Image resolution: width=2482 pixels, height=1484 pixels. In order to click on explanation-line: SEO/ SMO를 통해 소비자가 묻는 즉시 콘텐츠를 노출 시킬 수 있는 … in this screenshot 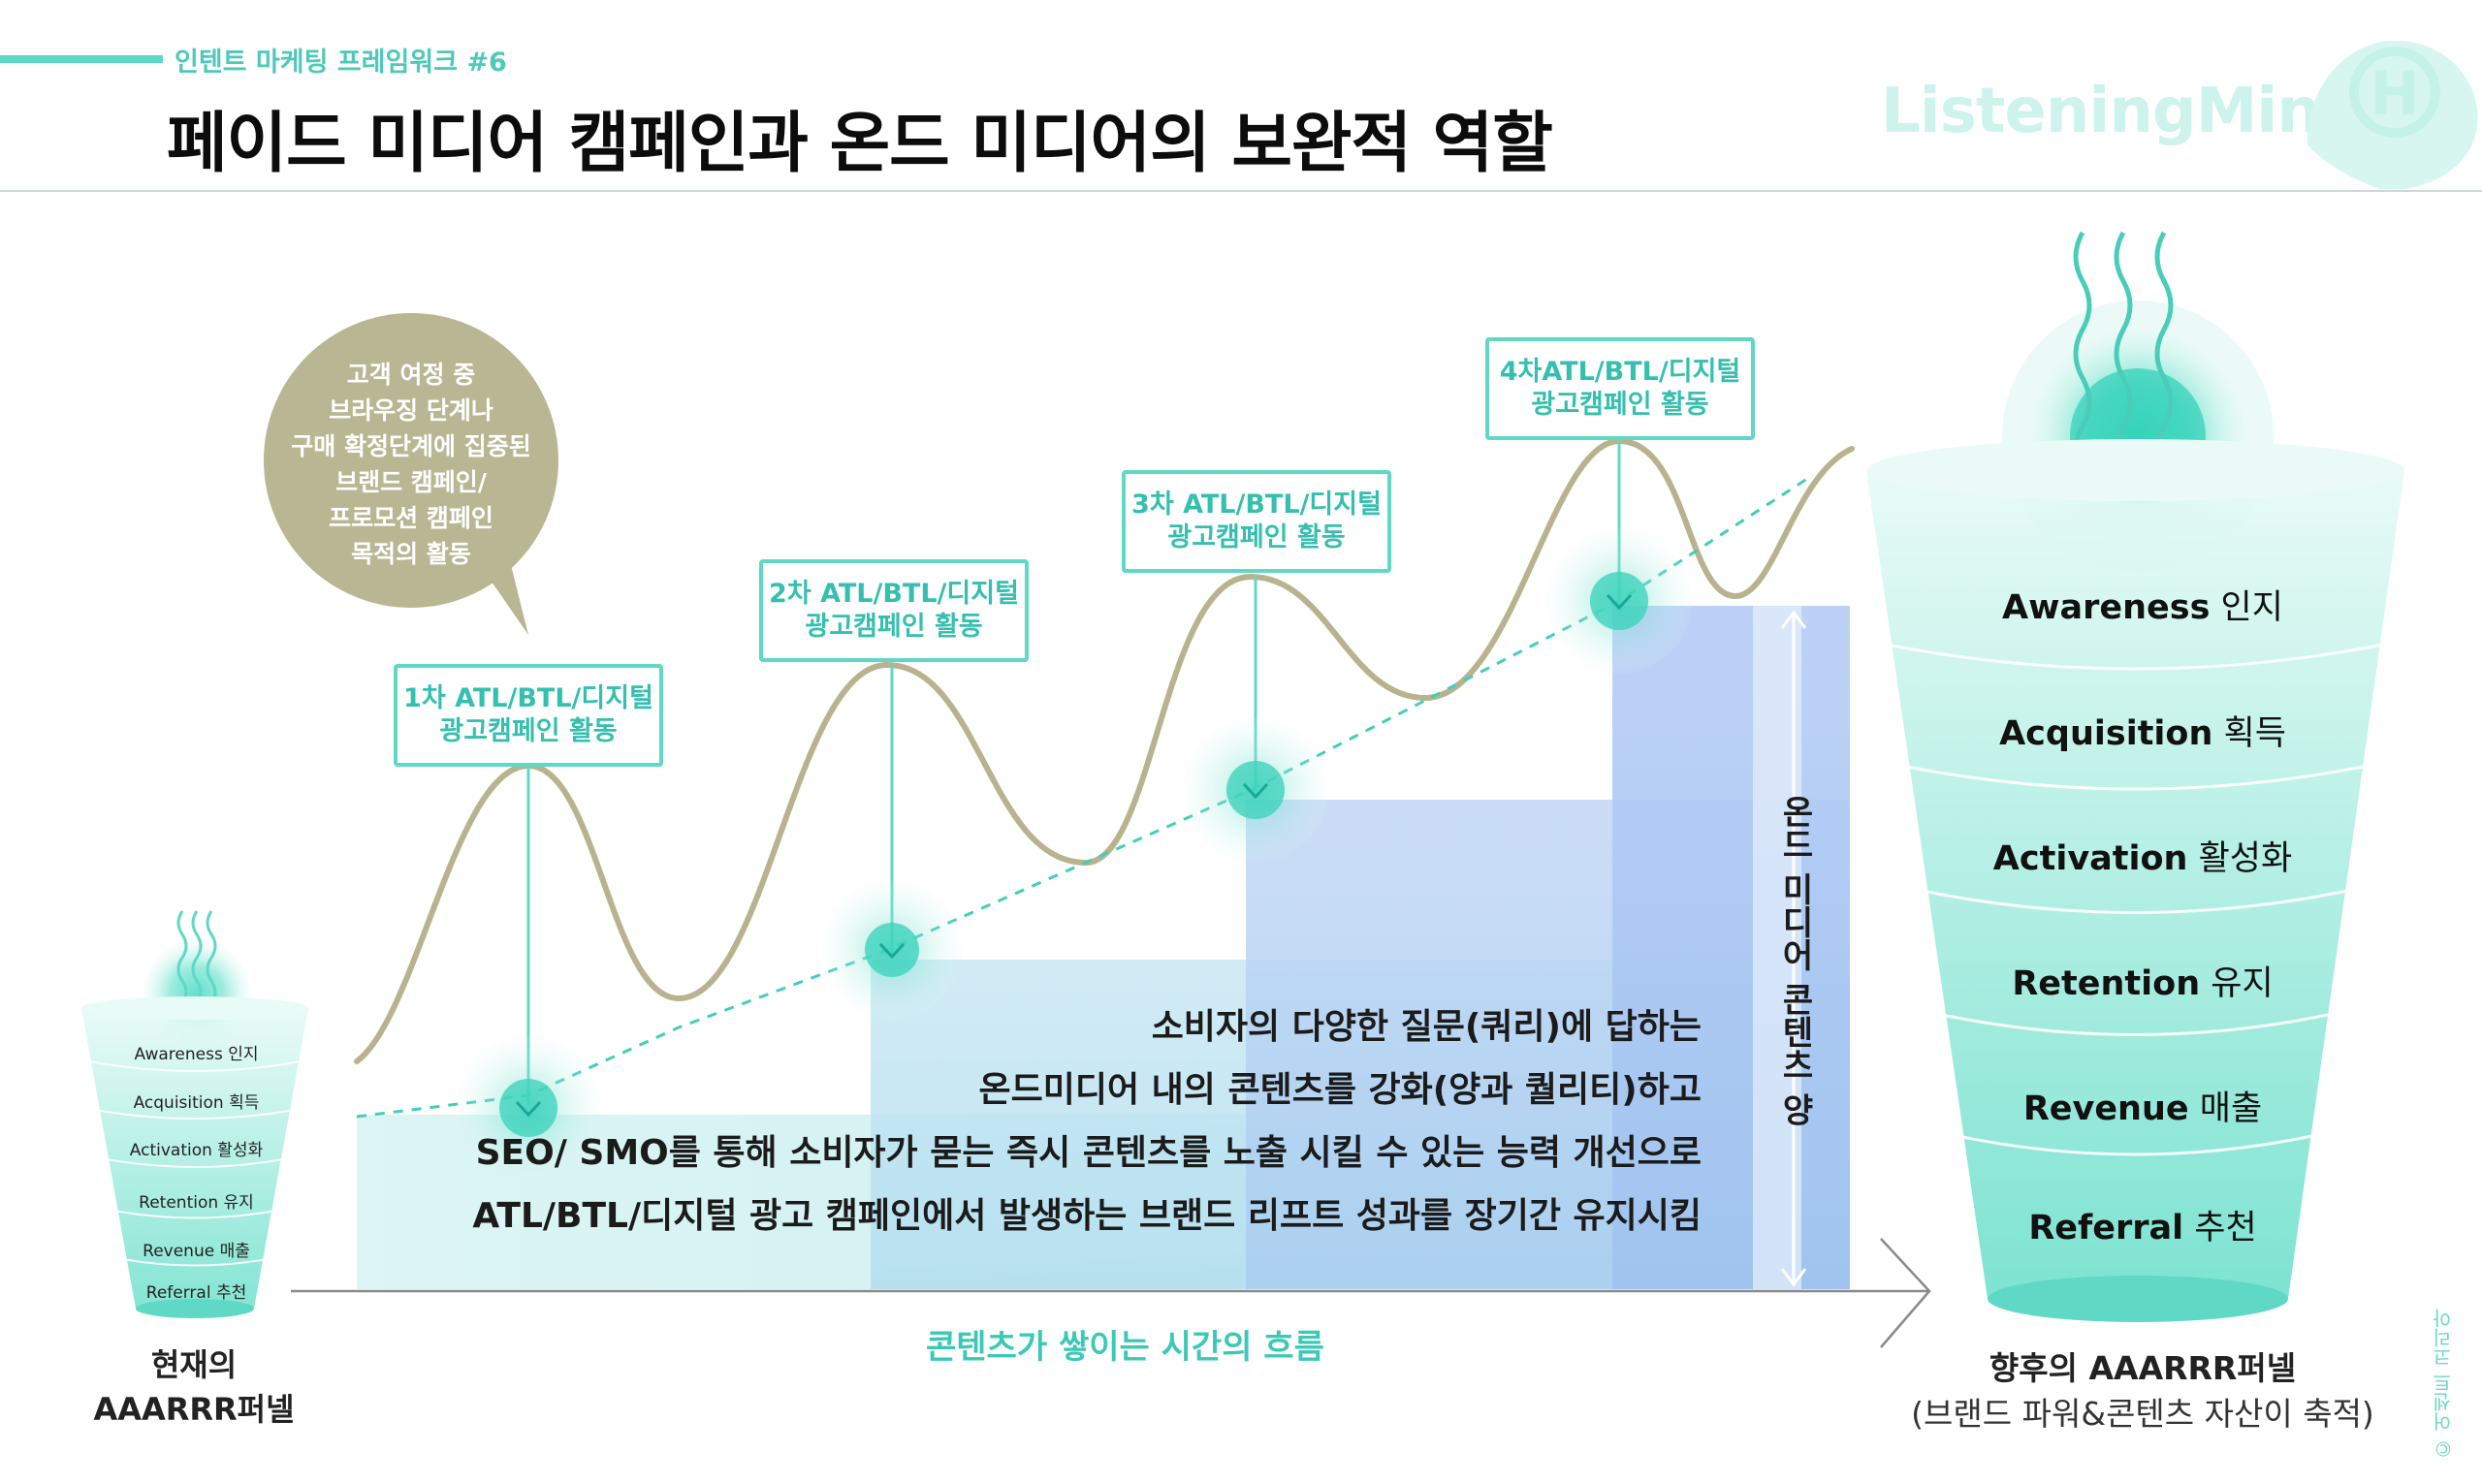, I will do `click(1088, 1153)`.